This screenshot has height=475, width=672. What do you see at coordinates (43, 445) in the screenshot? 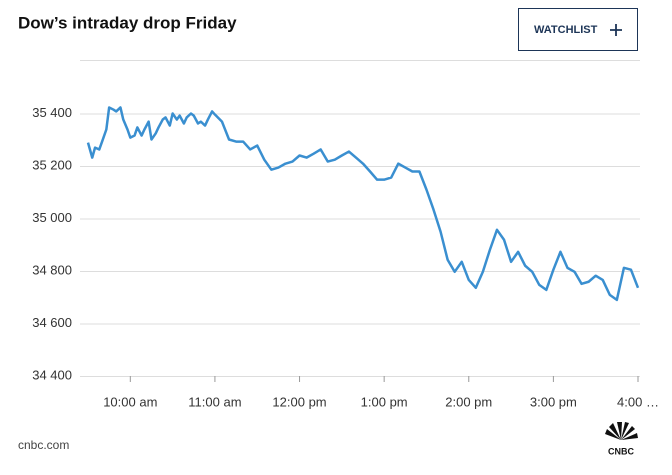
I see `source: cnbc.com` at bounding box center [43, 445].